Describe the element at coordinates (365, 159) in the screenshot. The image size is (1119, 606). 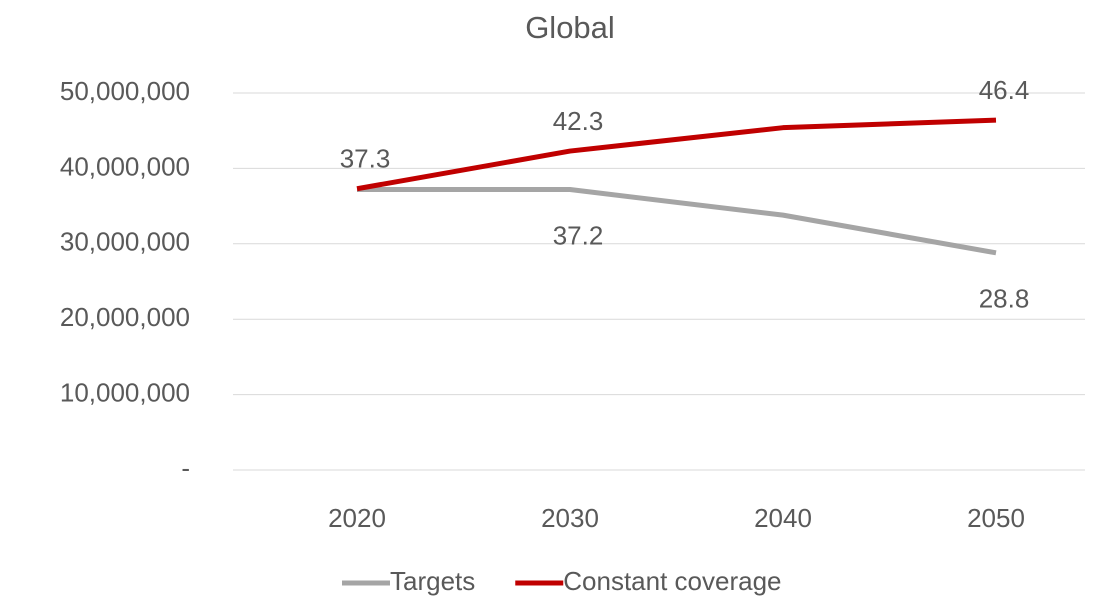
I see `data-label: 37.3` at that location.